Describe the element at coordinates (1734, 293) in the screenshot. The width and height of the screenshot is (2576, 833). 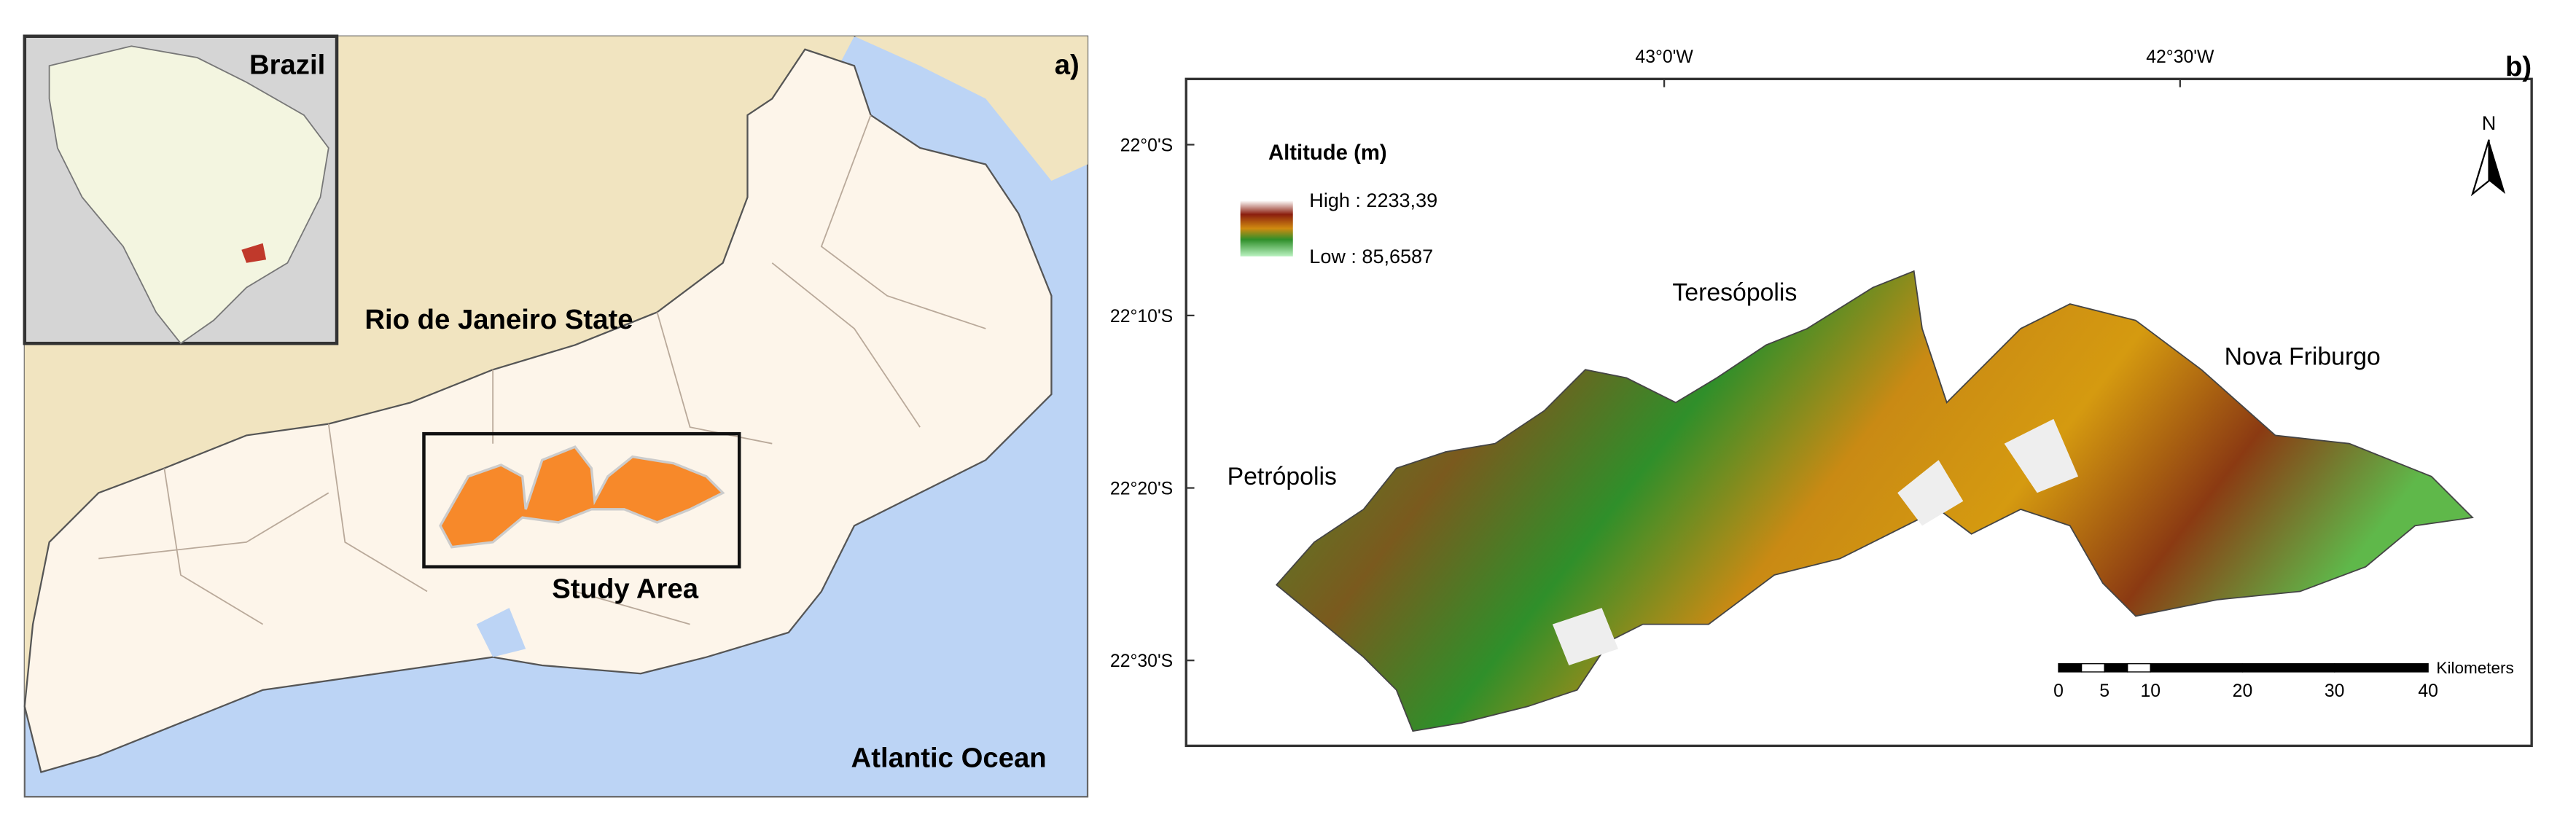
I see `city-label: Teresópolis` at that location.